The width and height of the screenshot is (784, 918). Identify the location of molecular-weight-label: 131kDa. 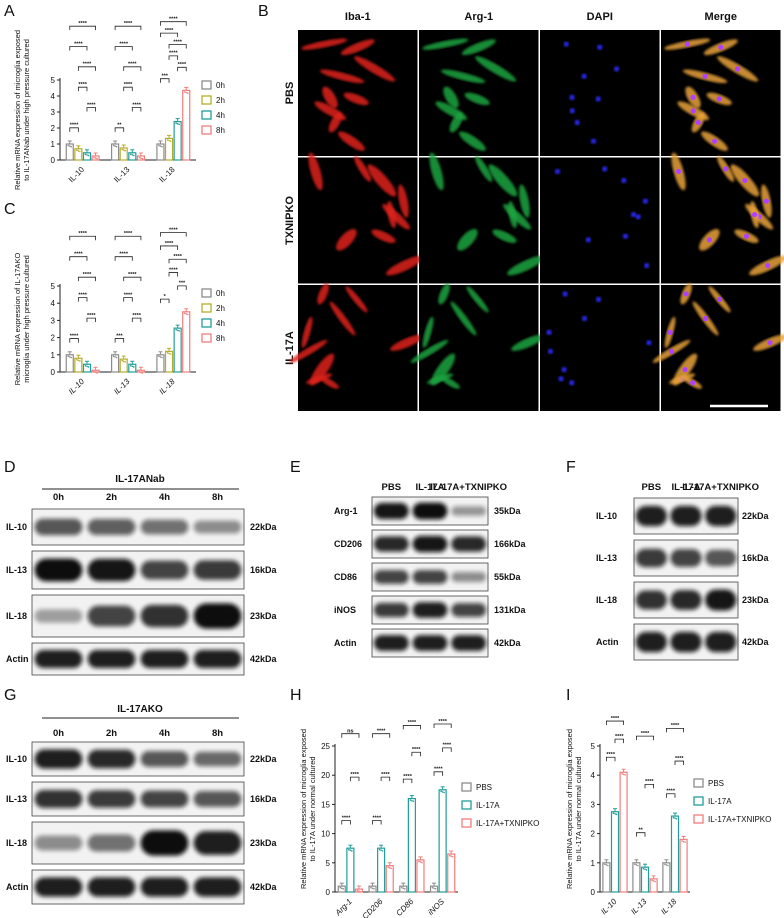
(510, 610).